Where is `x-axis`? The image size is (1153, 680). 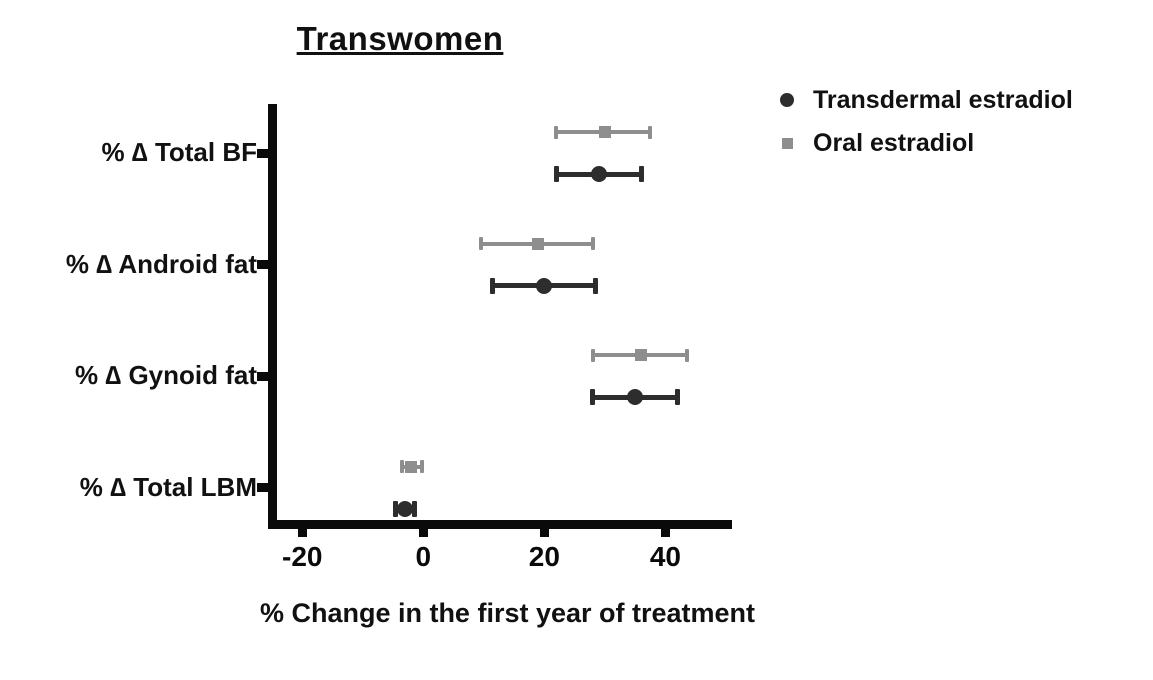
x-axis is located at coordinates (499, 524).